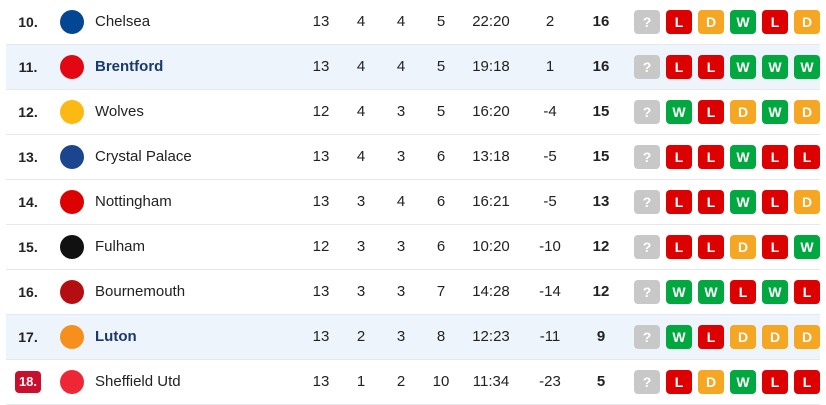 The height and width of the screenshot is (405, 826). I want to click on rank: 18., so click(28, 382).